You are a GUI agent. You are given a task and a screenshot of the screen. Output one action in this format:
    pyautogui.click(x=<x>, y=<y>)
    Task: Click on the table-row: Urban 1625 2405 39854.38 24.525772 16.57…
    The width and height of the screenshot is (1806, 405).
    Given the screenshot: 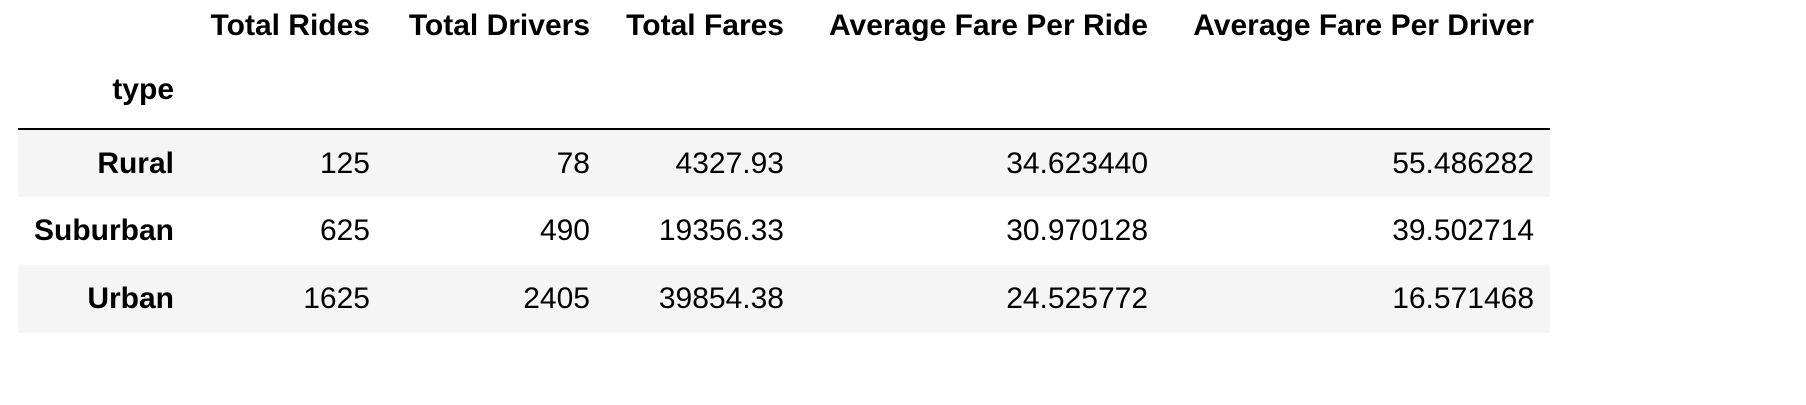 What is the action you would take?
    pyautogui.click(x=784, y=299)
    